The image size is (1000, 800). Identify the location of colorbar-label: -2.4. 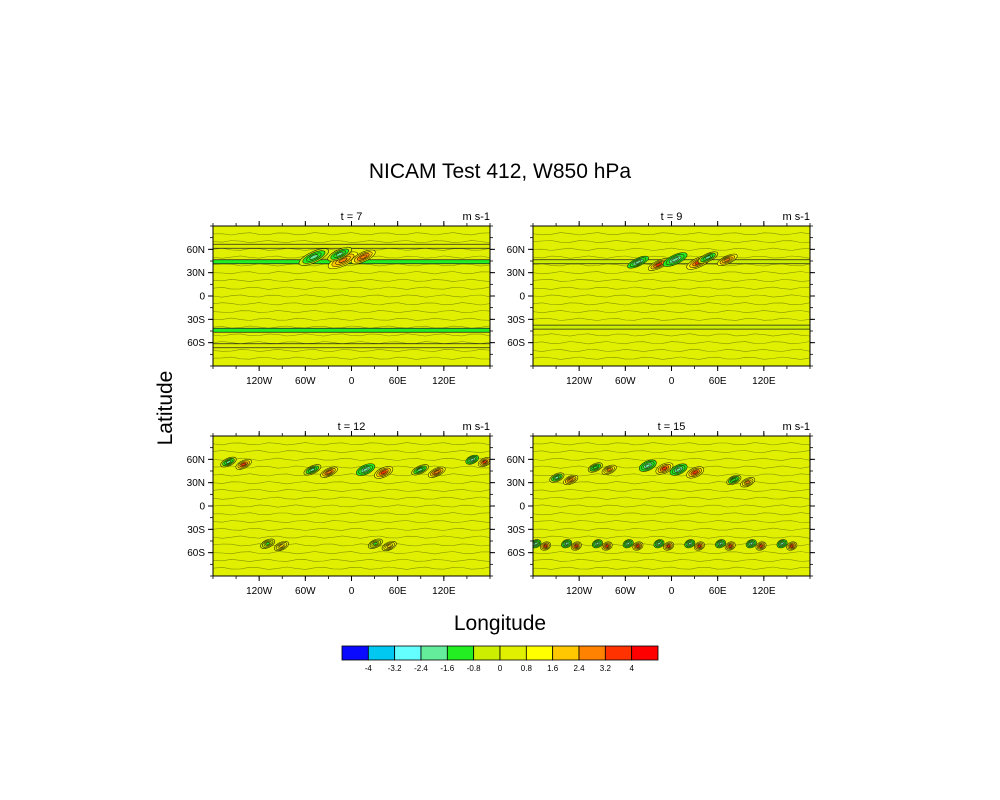
(421, 668).